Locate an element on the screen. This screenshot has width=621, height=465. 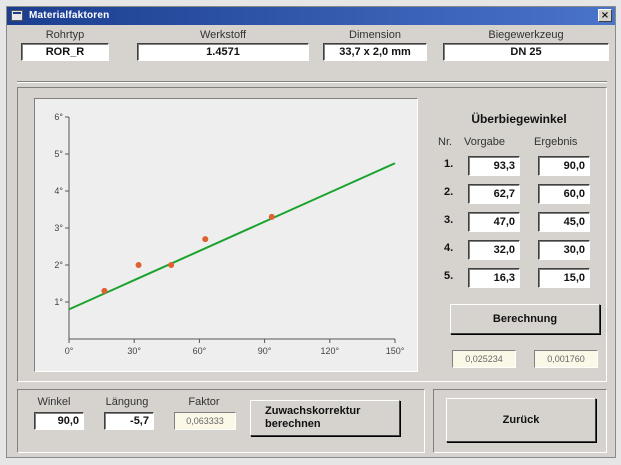
window-title: Materialfaktoren is located at coordinates (69, 15).